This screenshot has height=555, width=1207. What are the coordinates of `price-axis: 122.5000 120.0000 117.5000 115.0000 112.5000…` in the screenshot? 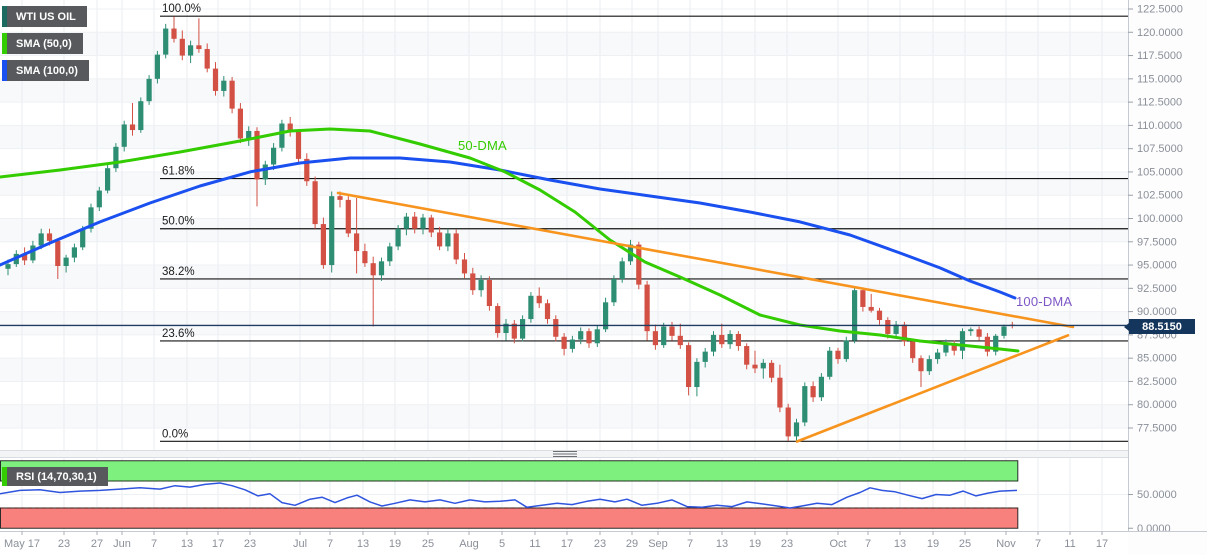 It's located at (1167, 277).